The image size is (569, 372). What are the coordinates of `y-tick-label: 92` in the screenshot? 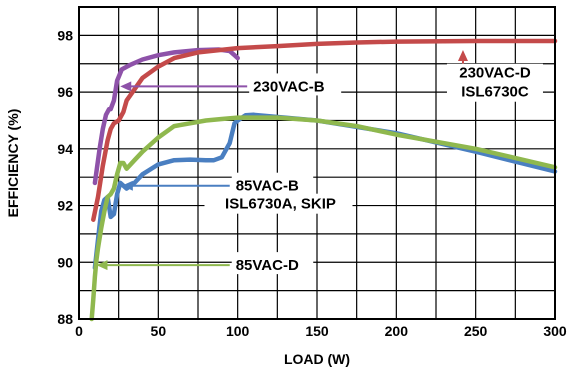 It's located at (65, 206).